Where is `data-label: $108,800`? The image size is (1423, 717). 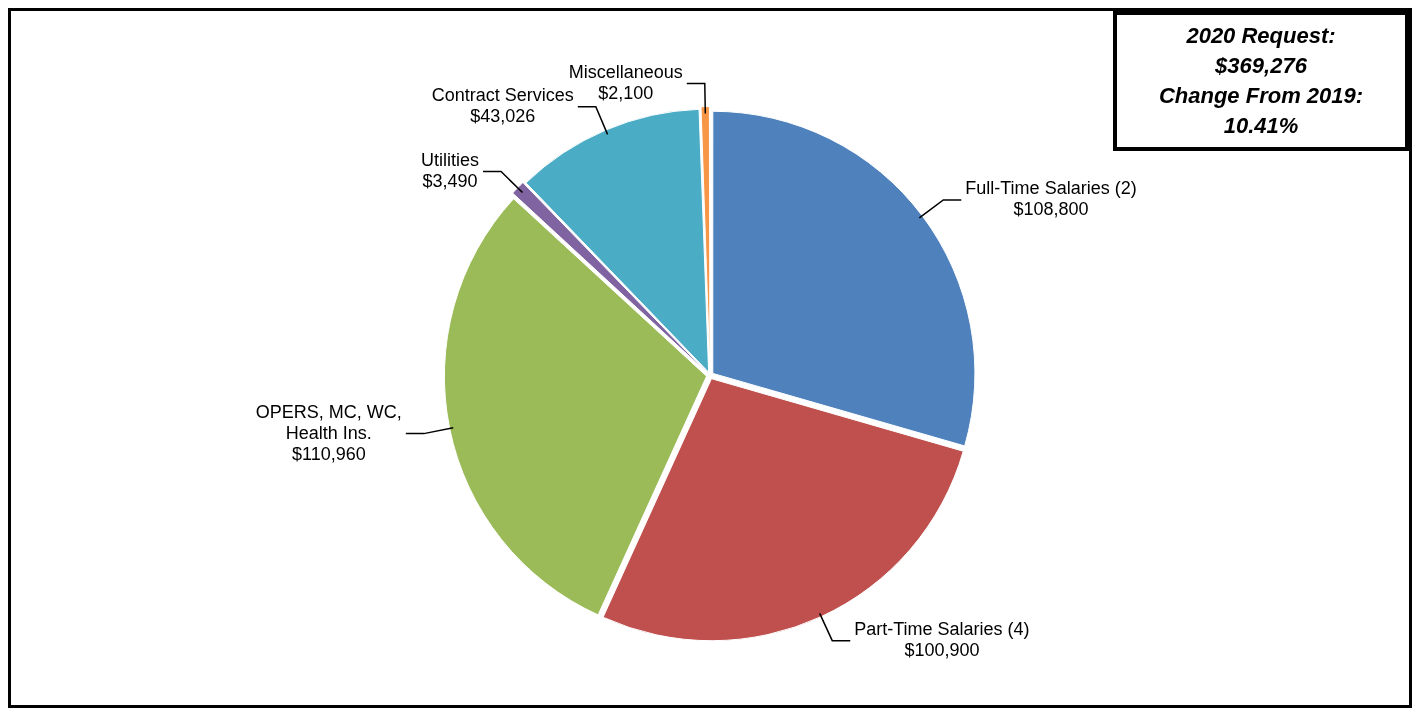 data-label: $108,800 is located at coordinates (1051, 209).